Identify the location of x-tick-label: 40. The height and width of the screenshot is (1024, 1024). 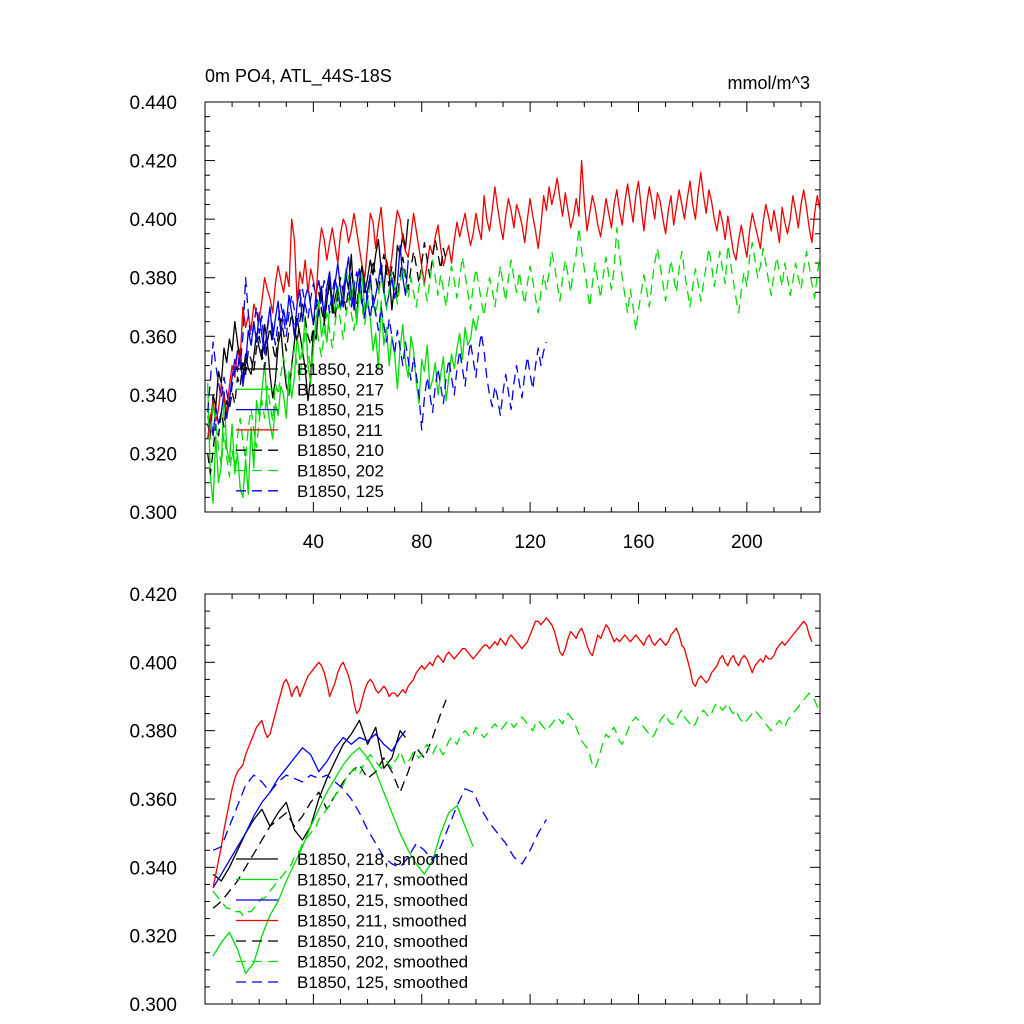
(313, 542).